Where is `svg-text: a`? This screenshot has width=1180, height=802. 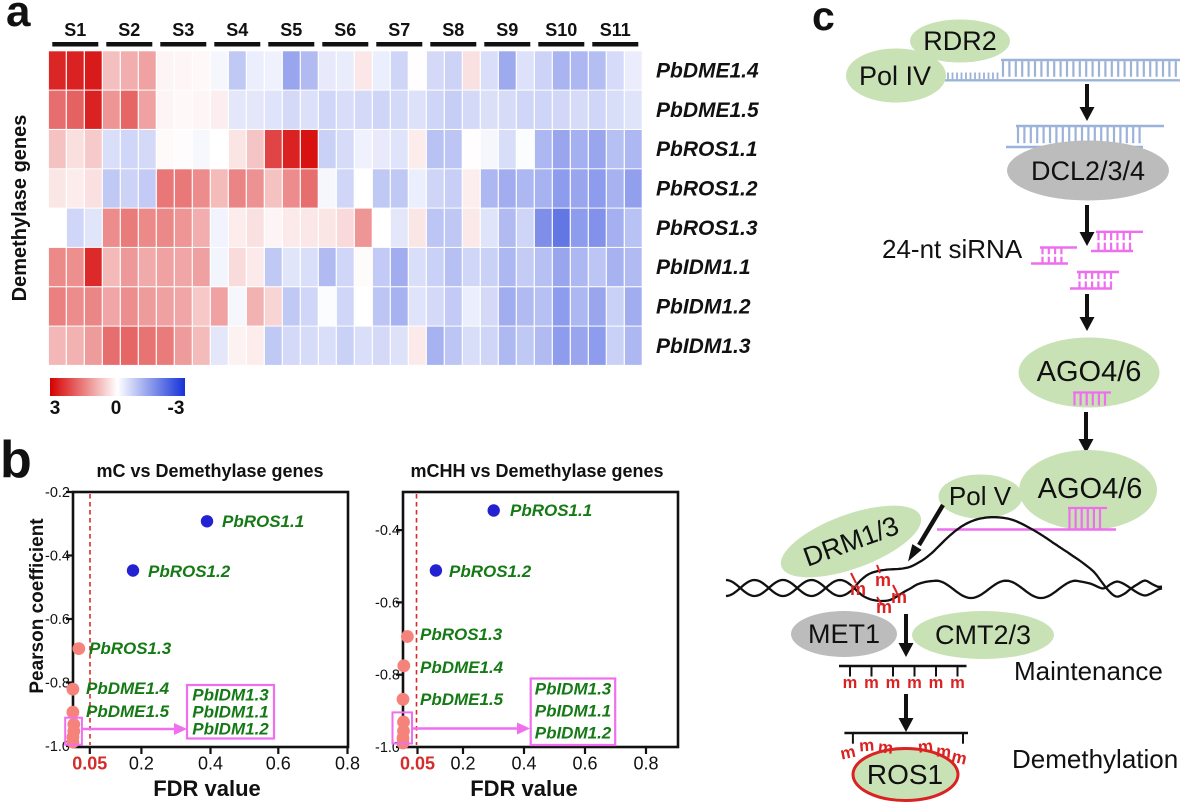
svg-text: a is located at coordinates (18, 18).